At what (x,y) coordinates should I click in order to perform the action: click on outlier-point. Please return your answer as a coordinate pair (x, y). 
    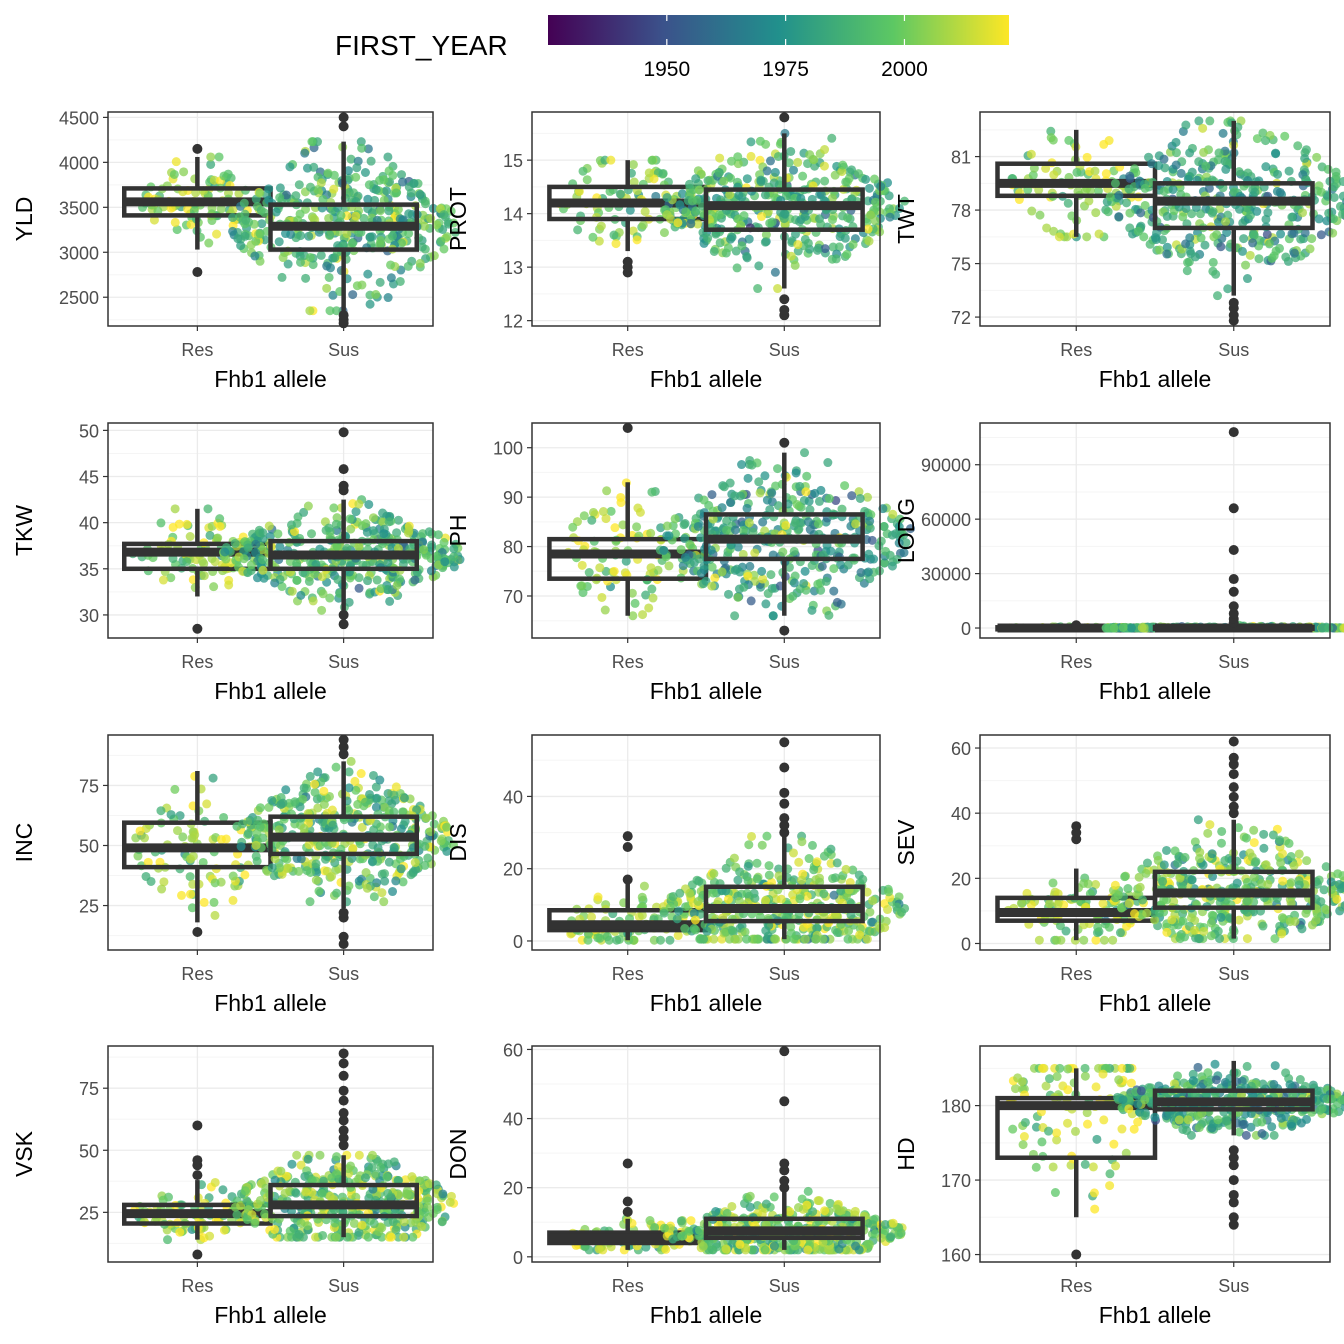
    Looking at the image, I should click on (343, 432).